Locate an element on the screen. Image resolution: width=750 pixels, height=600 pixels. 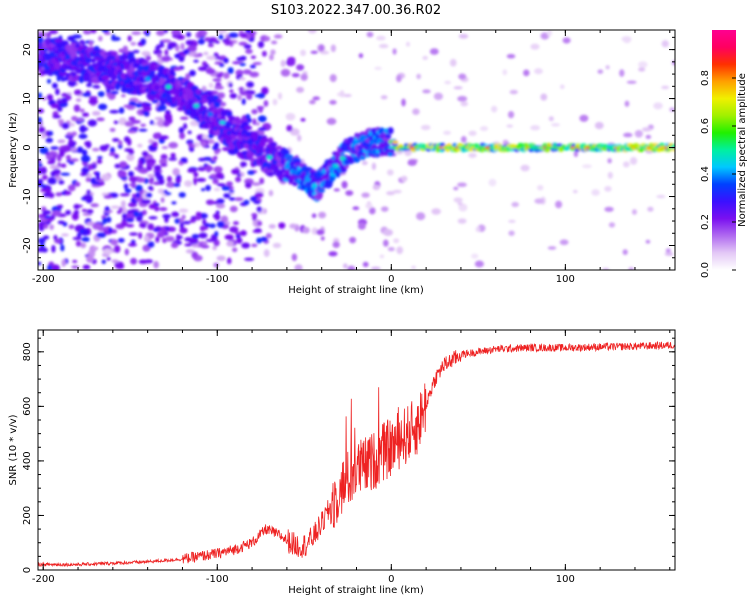
y-tick-label: -20 is located at coordinates (27, 245).